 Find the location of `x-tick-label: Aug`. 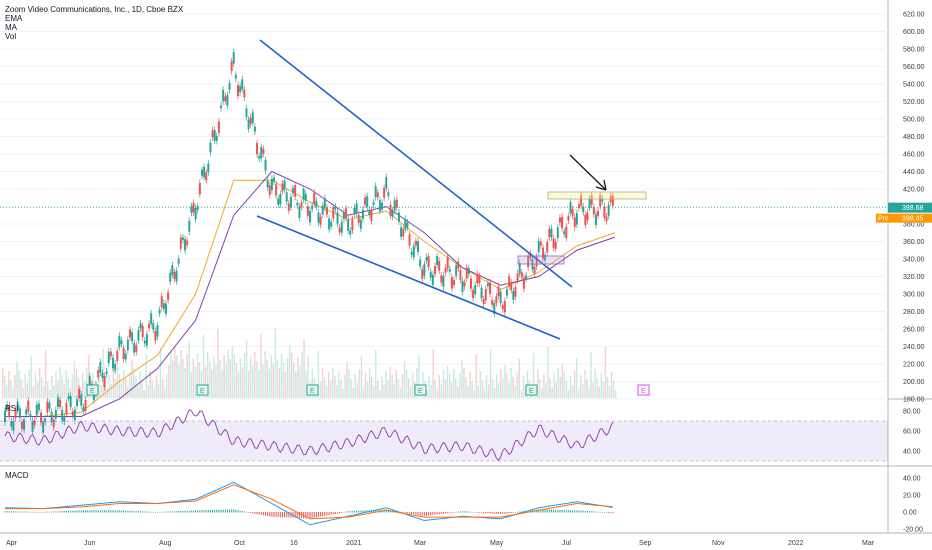

x-tick-label: Aug is located at coordinates (165, 543).